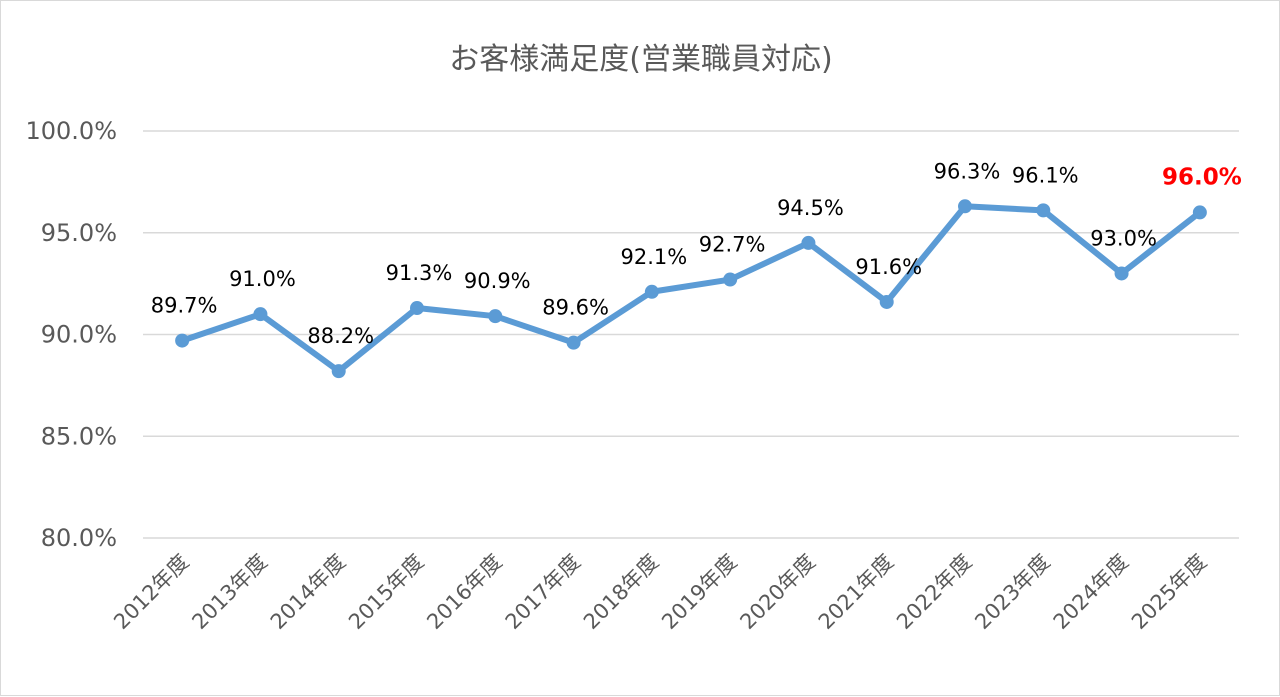 This screenshot has height=697, width=1280. I want to click on data-label: 92.7%, so click(732, 245).